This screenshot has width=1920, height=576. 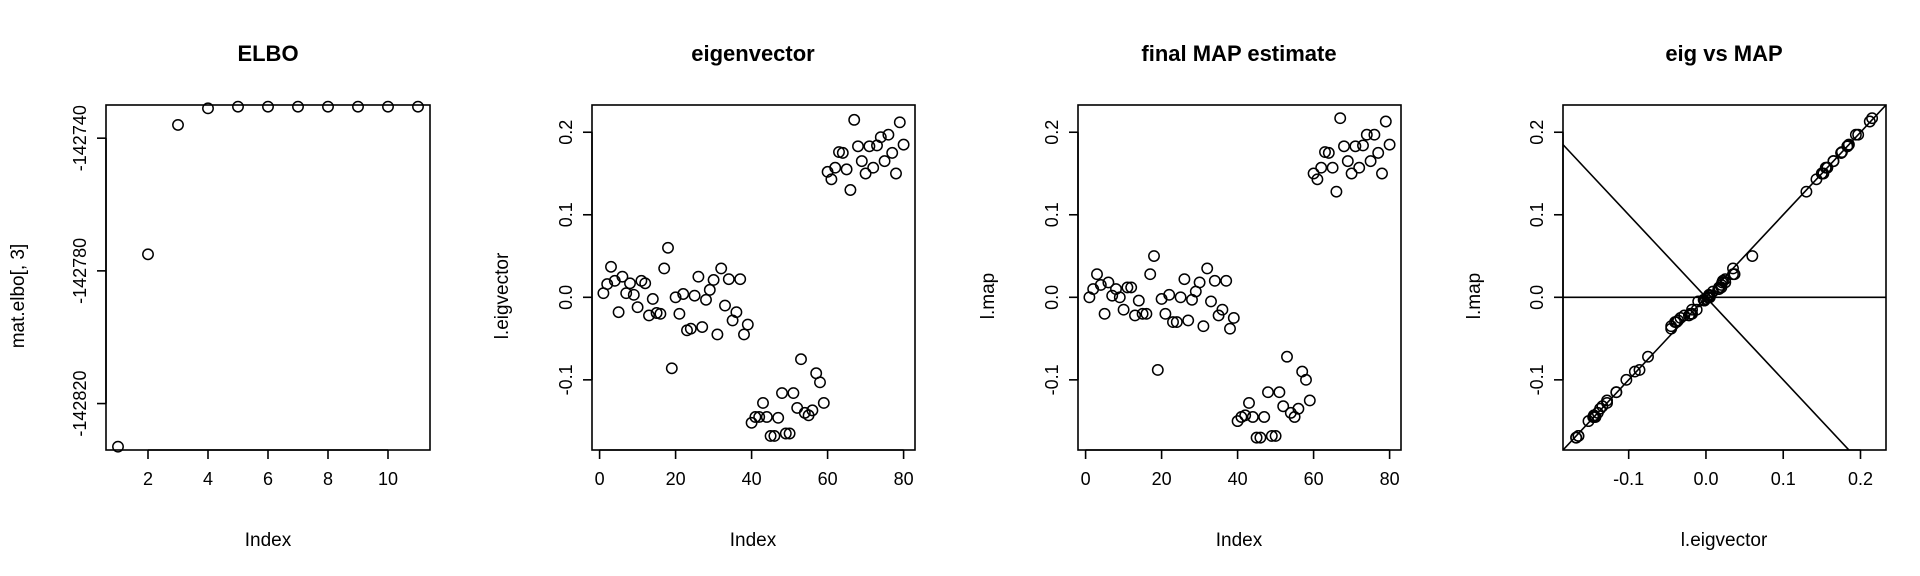 I want to click on x-tick-label: 0.1, so click(x=1783, y=479).